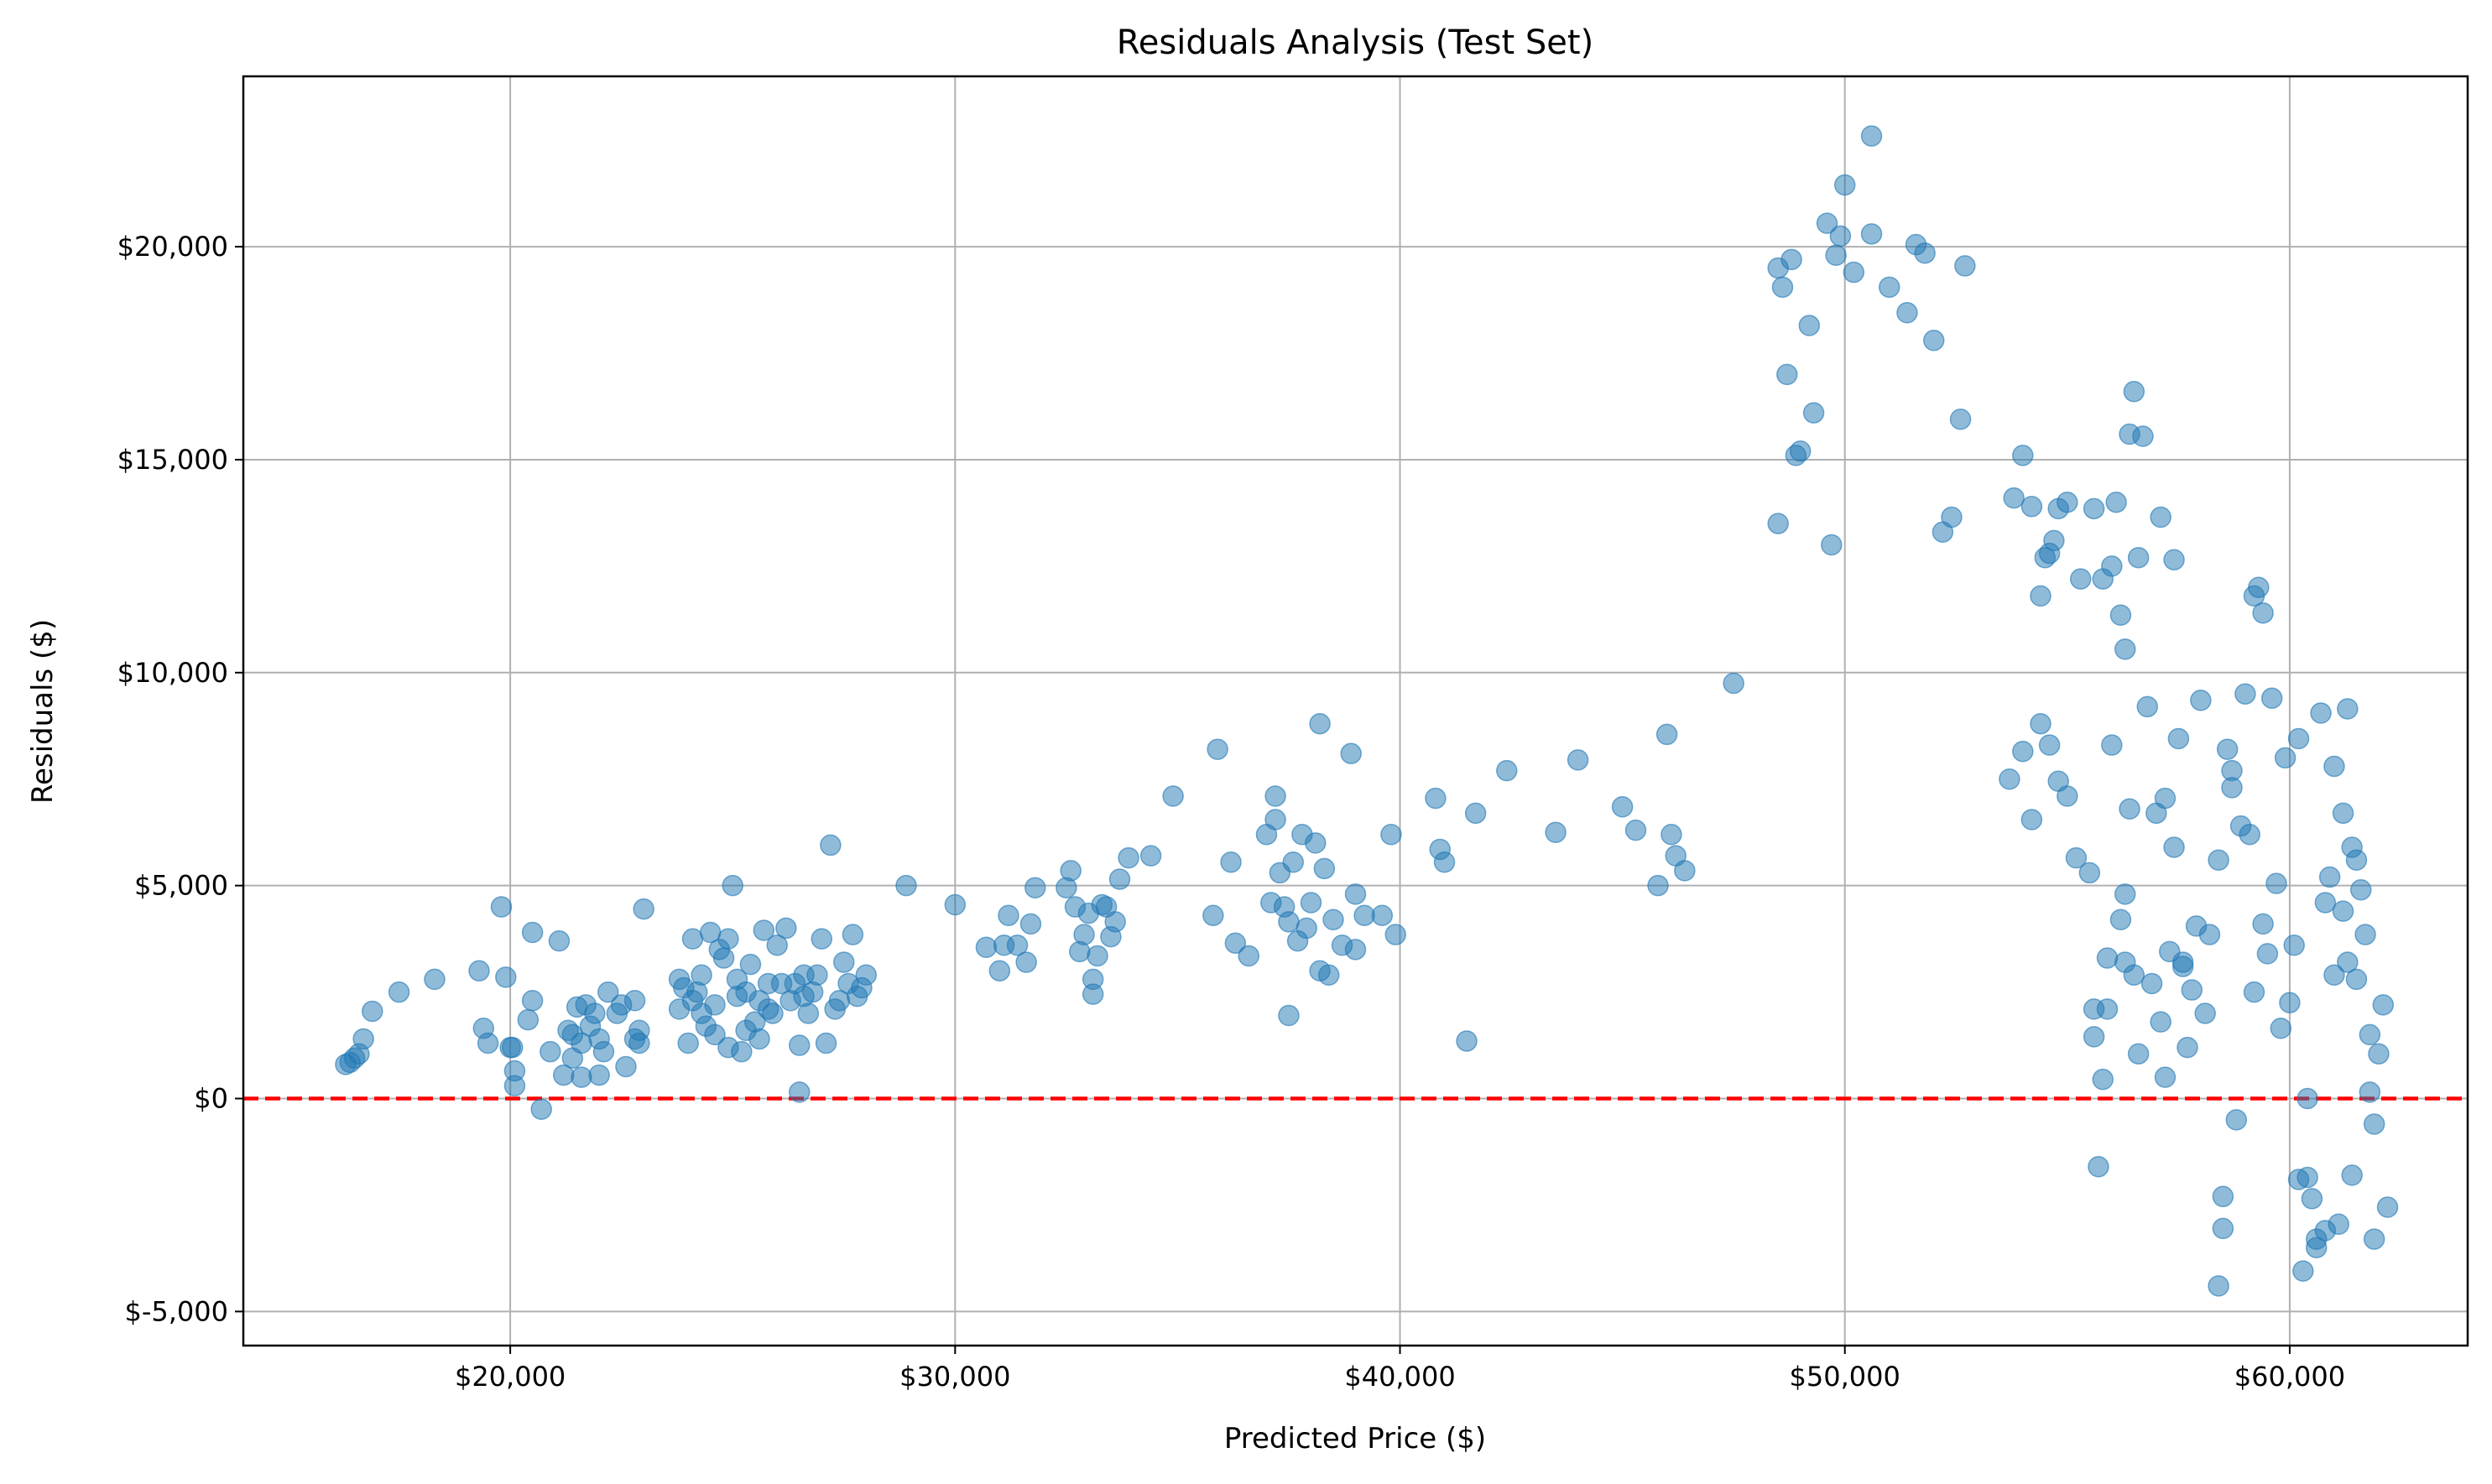 The height and width of the screenshot is (1484, 2492). What do you see at coordinates (181, 886) in the screenshot?
I see `y-tick-label: $5,000` at bounding box center [181, 886].